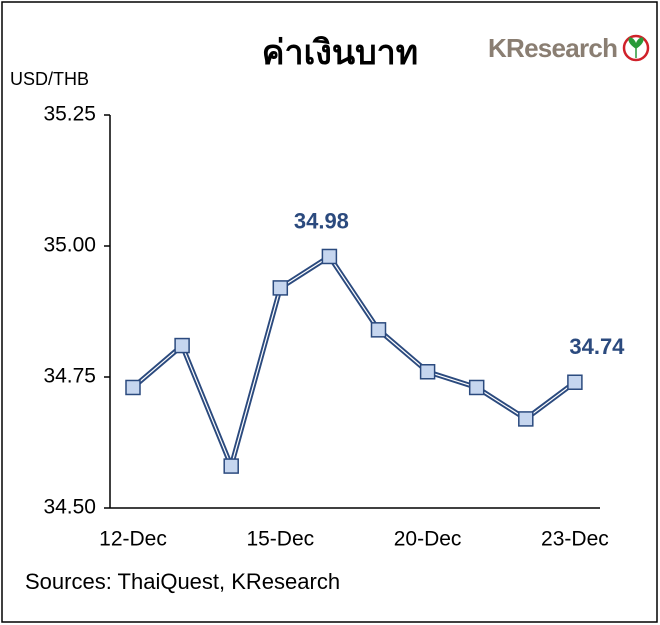  Describe the element at coordinates (636, 48) in the screenshot. I see `logo-icon` at that location.